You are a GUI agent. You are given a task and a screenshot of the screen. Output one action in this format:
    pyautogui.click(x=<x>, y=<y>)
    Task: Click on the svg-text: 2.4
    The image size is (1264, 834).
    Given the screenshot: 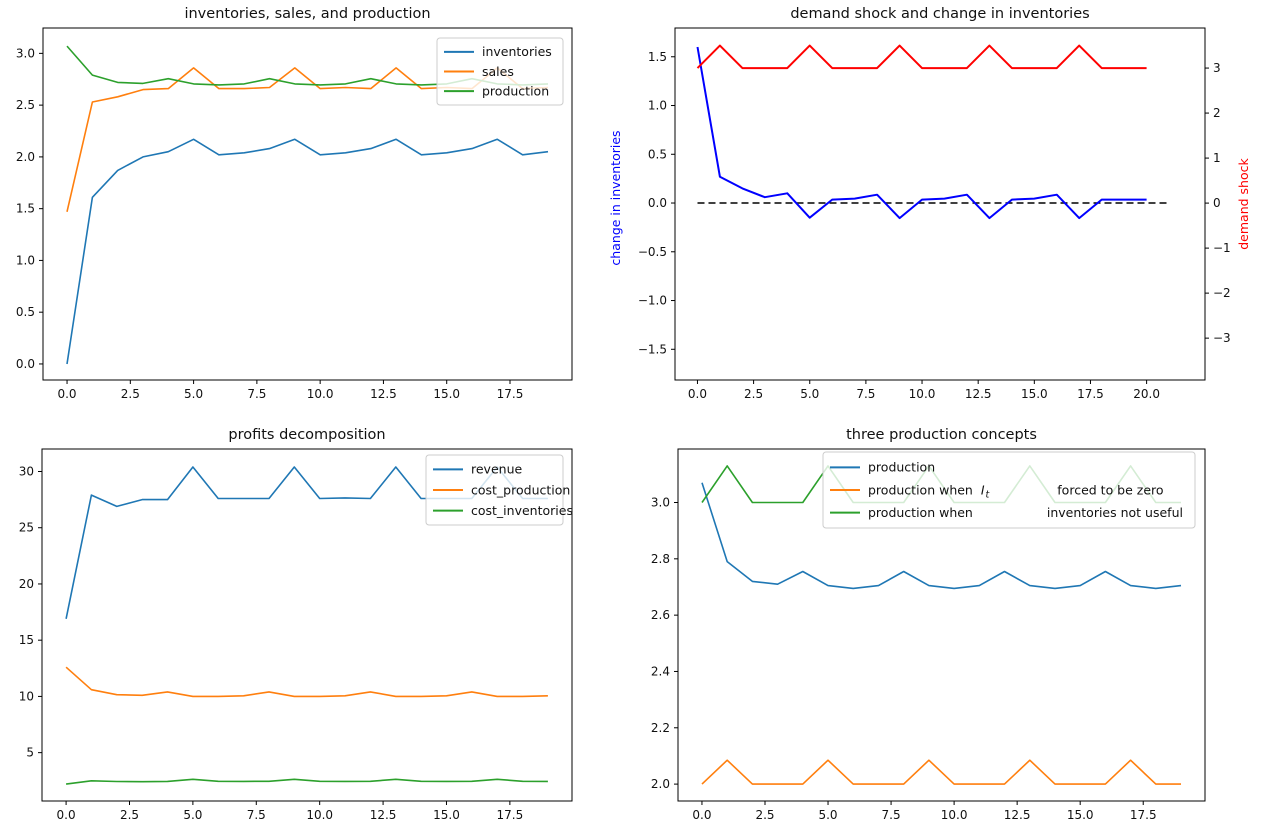 What is the action you would take?
    pyautogui.click(x=660, y=671)
    